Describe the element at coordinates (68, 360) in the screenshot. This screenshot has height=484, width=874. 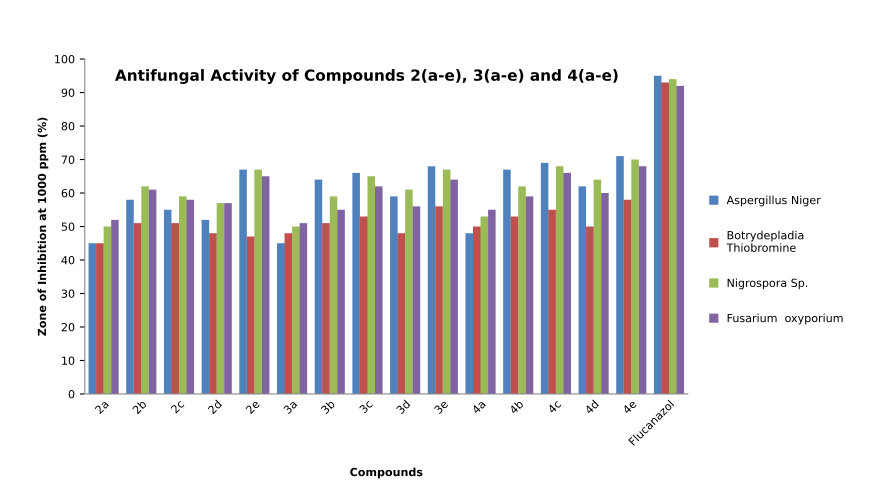
I see `y-tick-label: 10` at that location.